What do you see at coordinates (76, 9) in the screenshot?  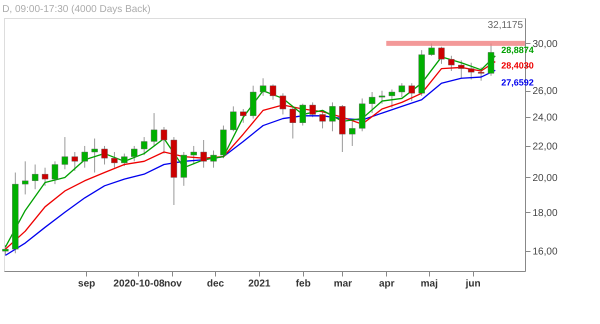 I see `chart-title: D, 09:00-17:30 (4000 Days Back)` at bounding box center [76, 9].